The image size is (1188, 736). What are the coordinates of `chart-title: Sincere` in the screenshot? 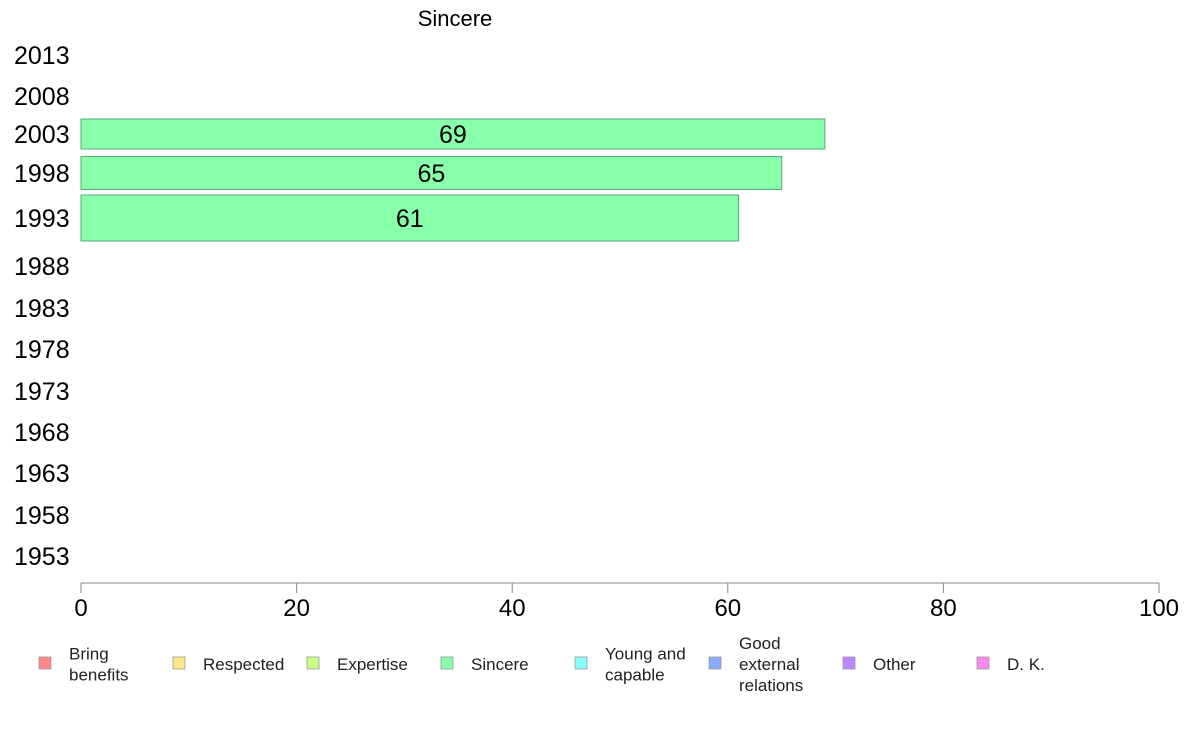 It's located at (455, 18).